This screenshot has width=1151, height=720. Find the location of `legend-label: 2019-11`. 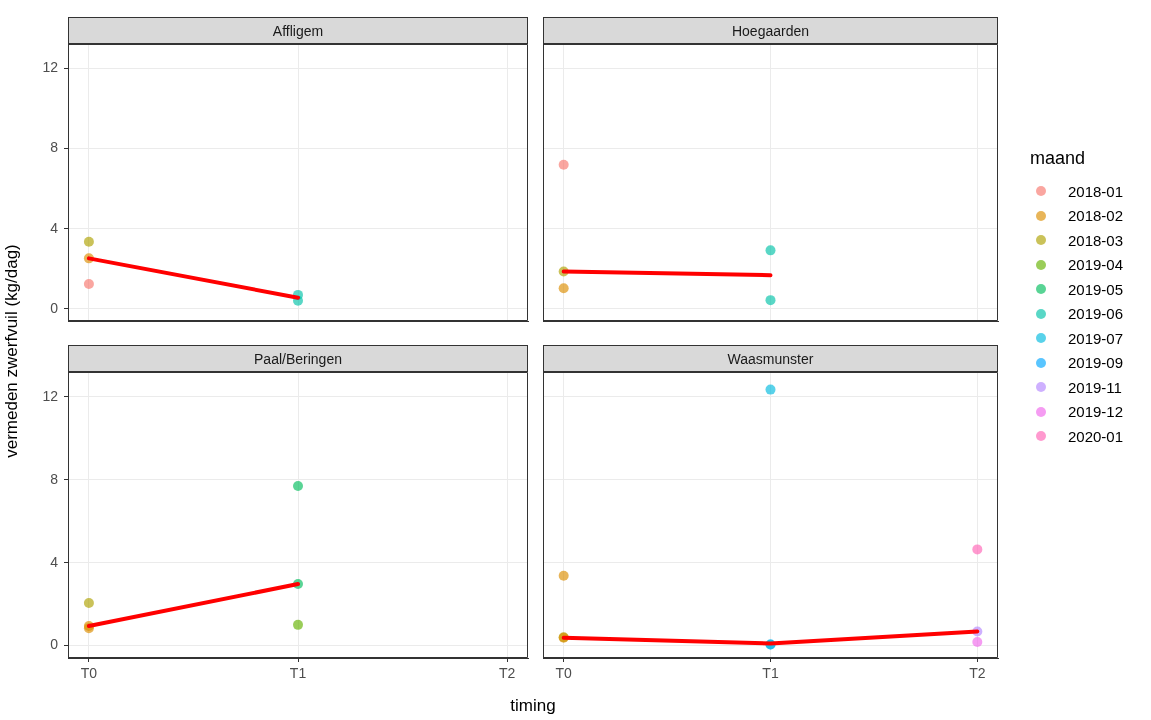

legend-label: 2019-11 is located at coordinates (1095, 387).